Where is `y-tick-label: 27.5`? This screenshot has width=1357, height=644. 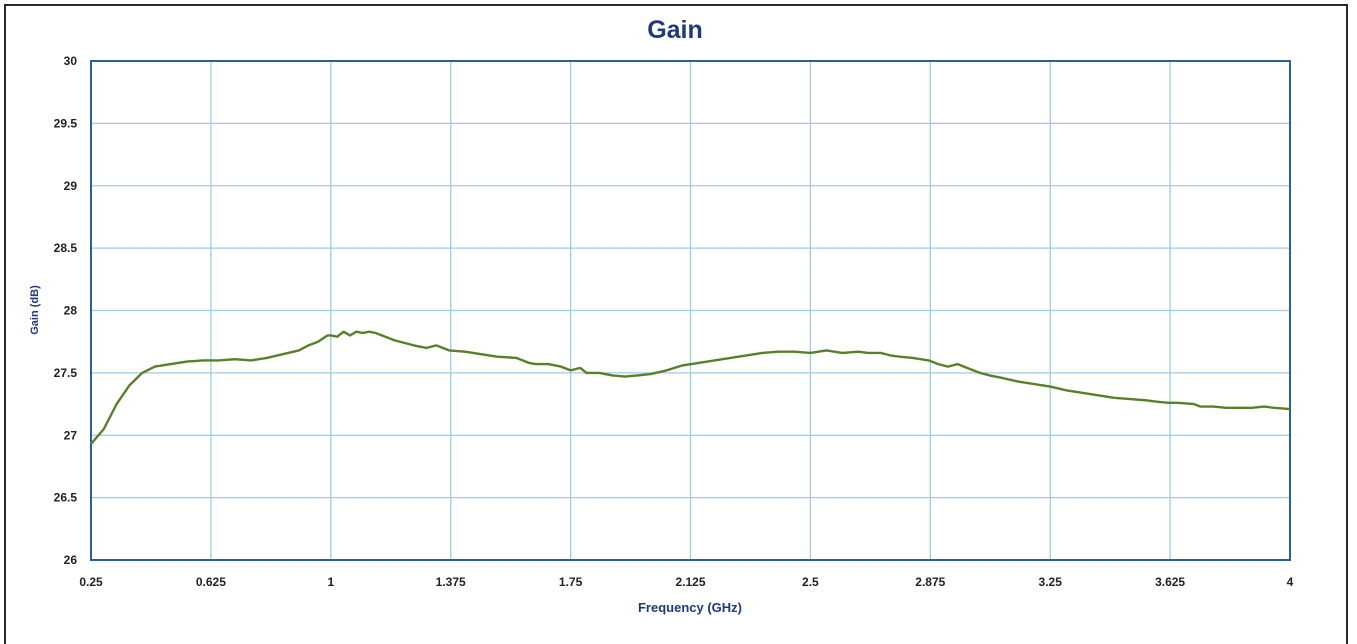
y-tick-label: 27.5 is located at coordinates (66, 373).